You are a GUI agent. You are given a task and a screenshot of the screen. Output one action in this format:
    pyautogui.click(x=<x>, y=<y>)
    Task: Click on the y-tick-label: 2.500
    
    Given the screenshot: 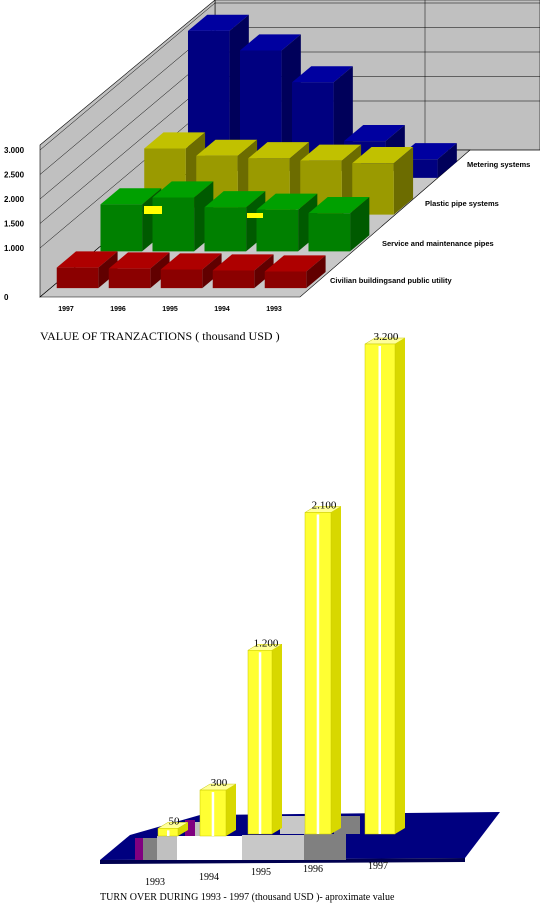 What is the action you would take?
    pyautogui.click(x=14, y=175)
    